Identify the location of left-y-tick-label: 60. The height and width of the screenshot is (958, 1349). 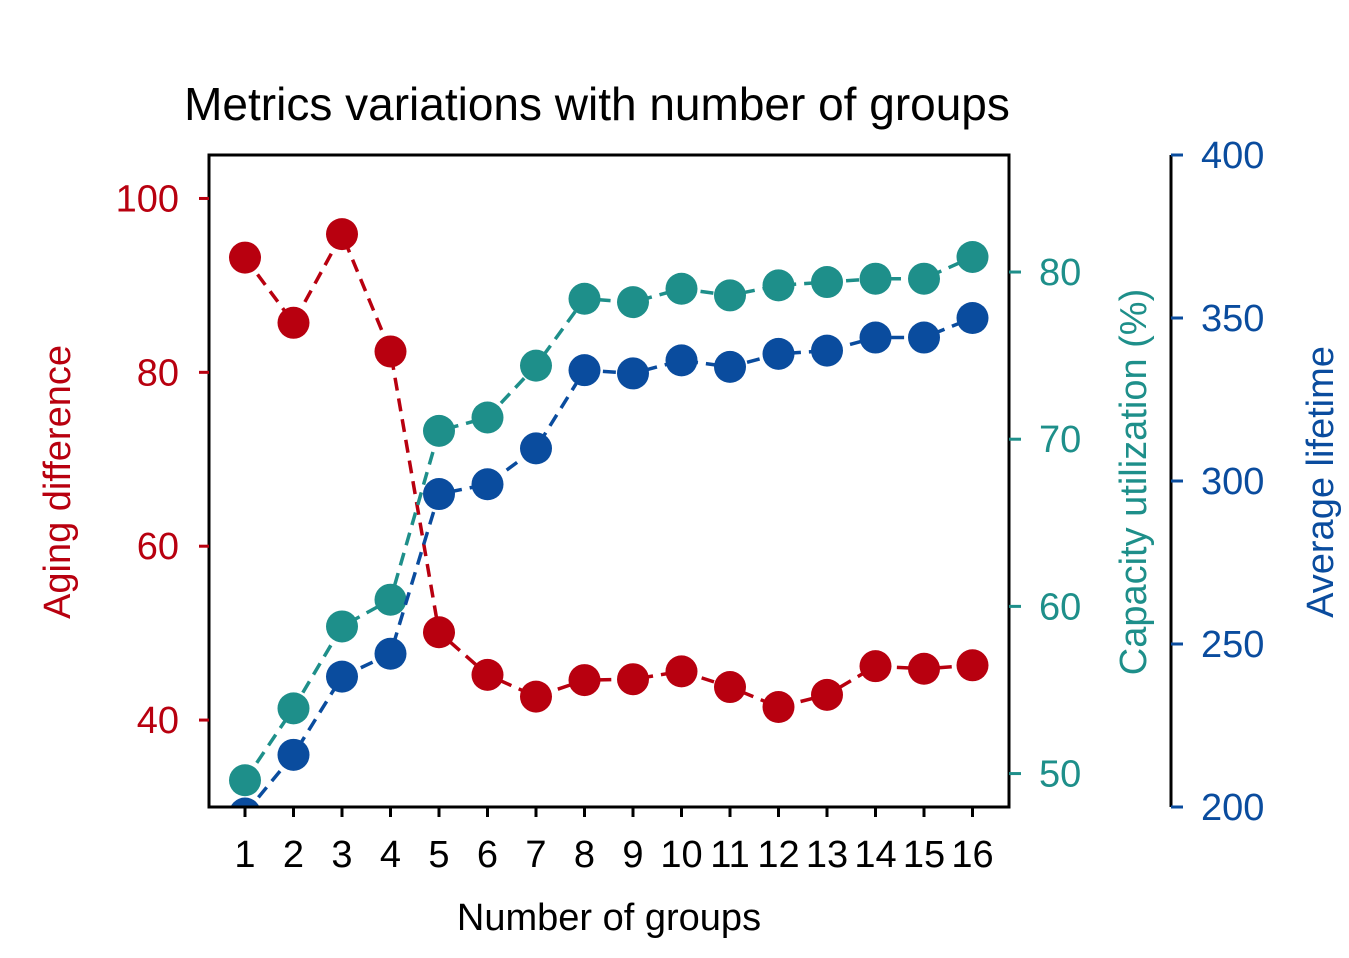
(158, 547).